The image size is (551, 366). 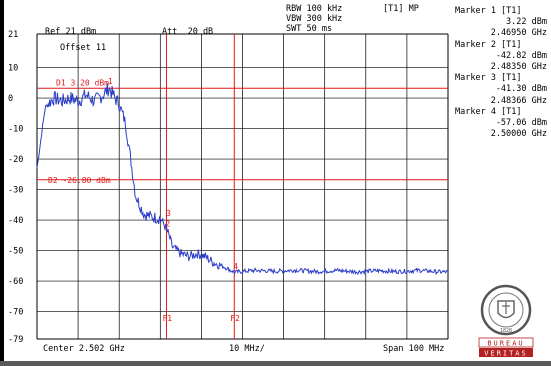 What do you see at coordinates (505, 344) in the screenshot?
I see `logo-brand-line1: BUREAU` at bounding box center [505, 344].